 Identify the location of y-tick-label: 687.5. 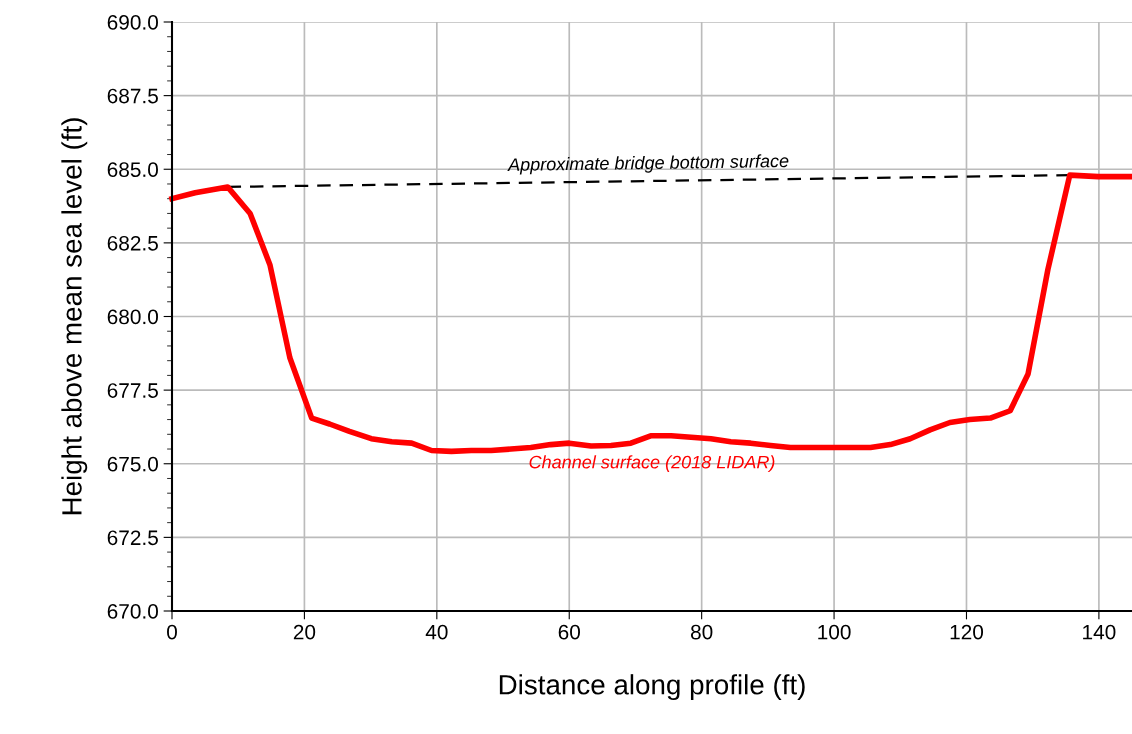
(132, 96).